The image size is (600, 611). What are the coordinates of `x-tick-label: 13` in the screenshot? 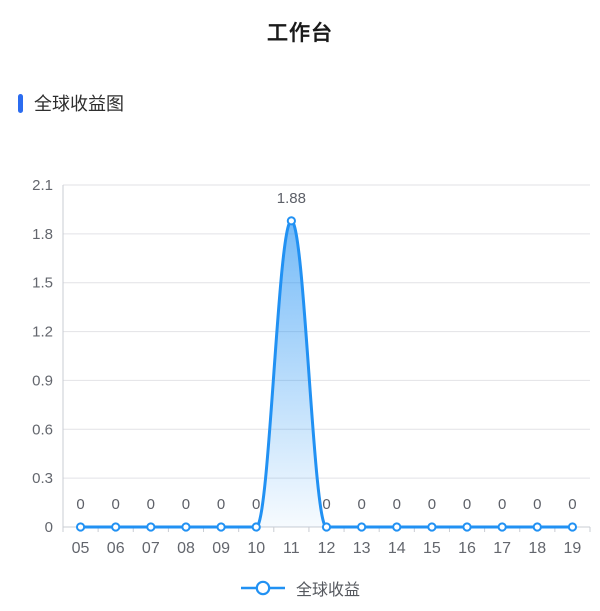 It's located at (362, 548).